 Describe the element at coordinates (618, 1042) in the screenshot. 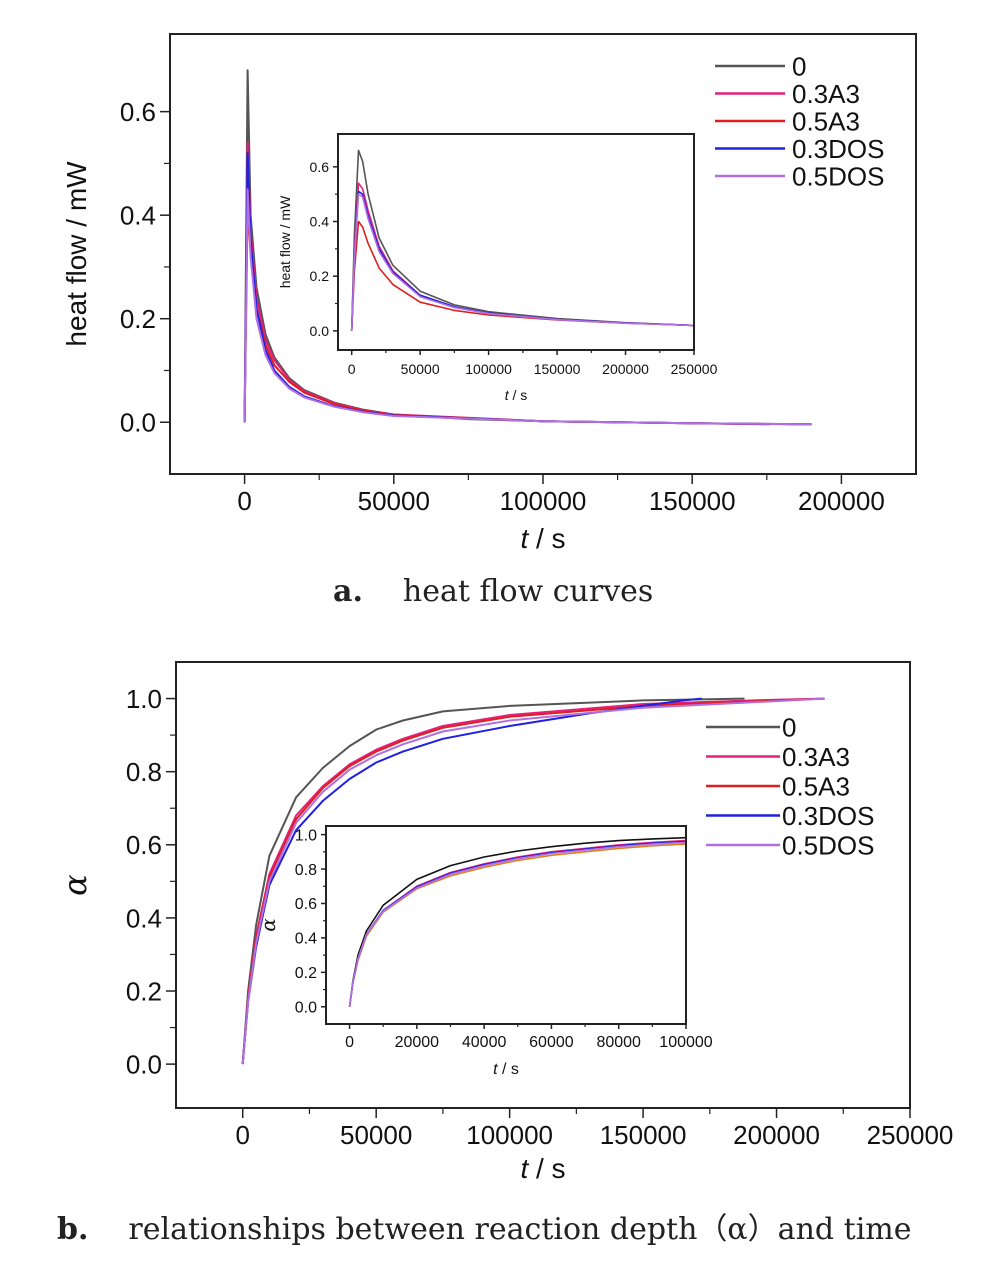

I see `x-tick-label: 80000` at that location.